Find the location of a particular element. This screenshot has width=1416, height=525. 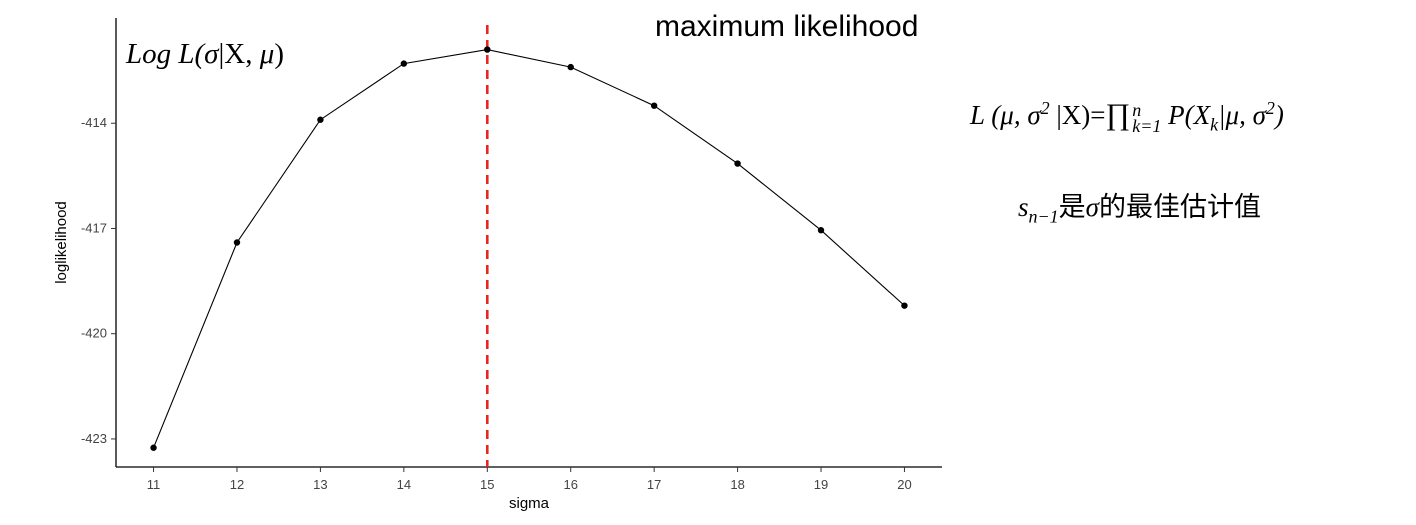

product-lower-limit: k=1 is located at coordinates (1147, 125).